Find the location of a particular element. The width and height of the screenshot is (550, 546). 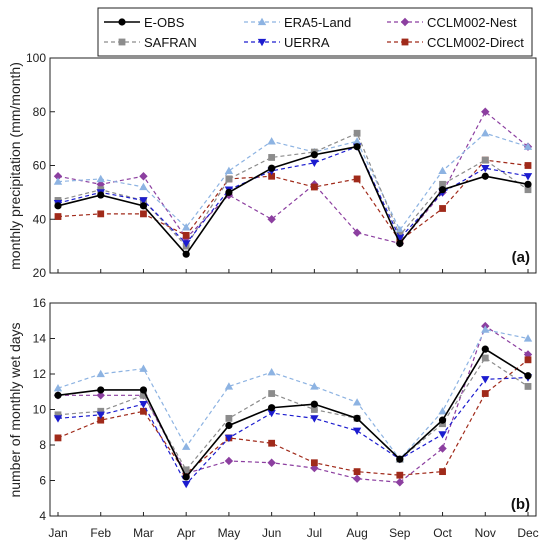

y-tick-label: 6 is located at coordinates (42, 481).